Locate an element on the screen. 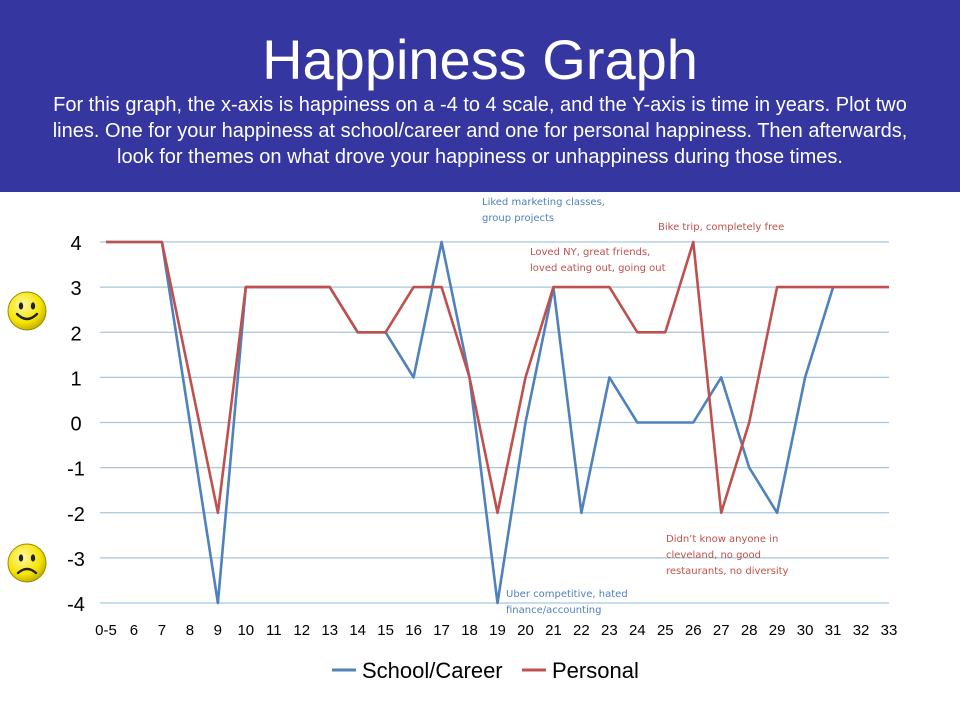  x-tick-label: 27 is located at coordinates (721, 630).